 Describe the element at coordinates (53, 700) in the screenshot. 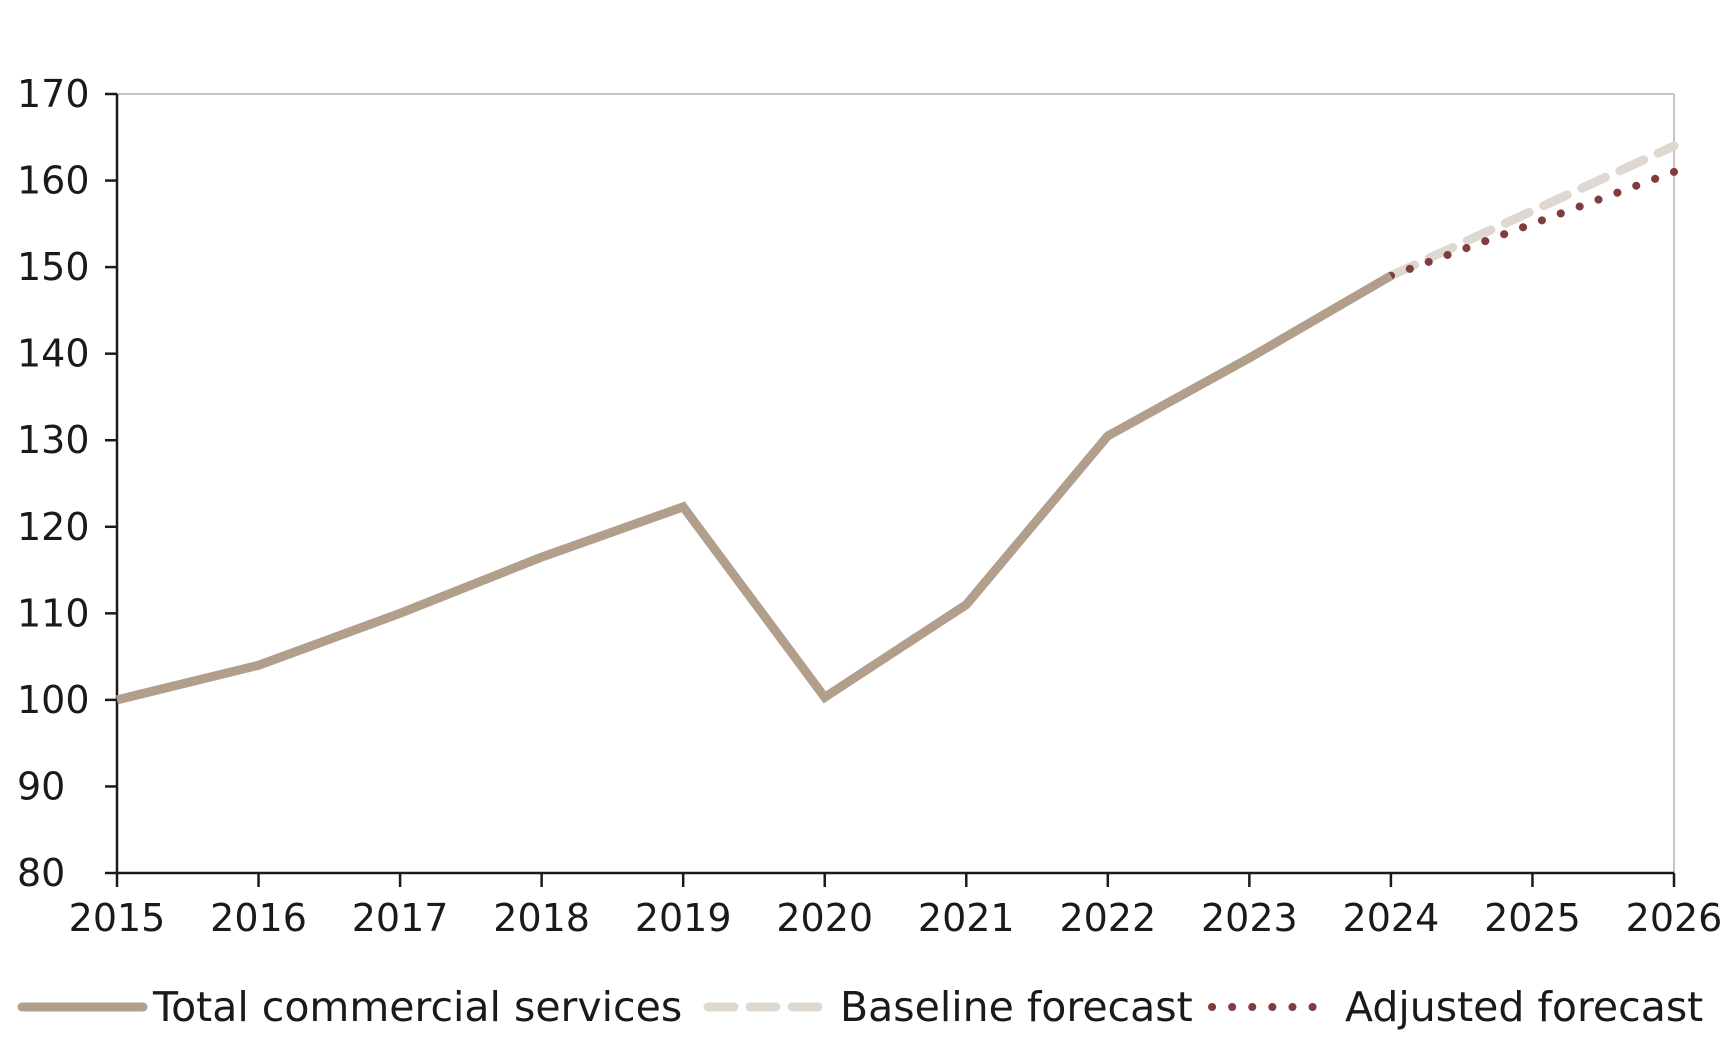

I see `y-tick-label: 100` at that location.